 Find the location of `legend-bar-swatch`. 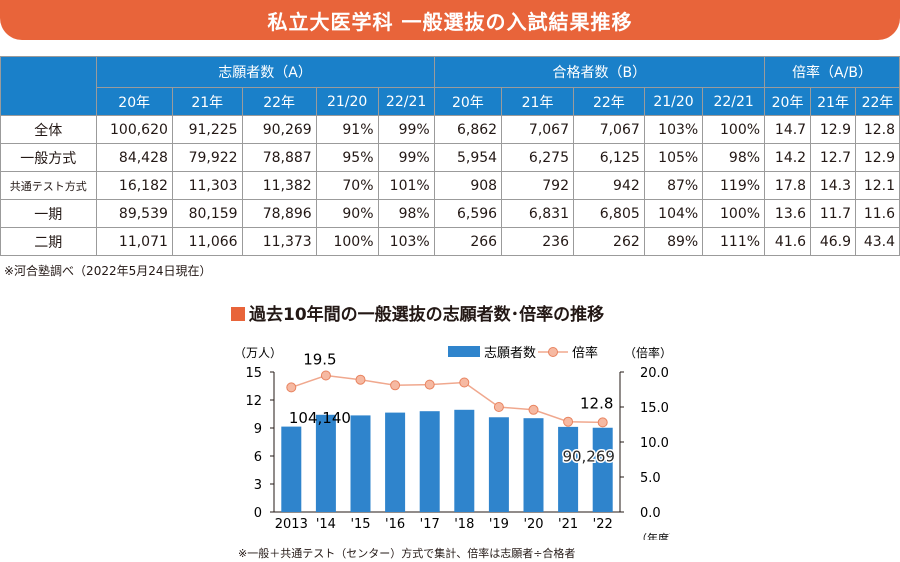

legend-bar-swatch is located at coordinates (464, 351).